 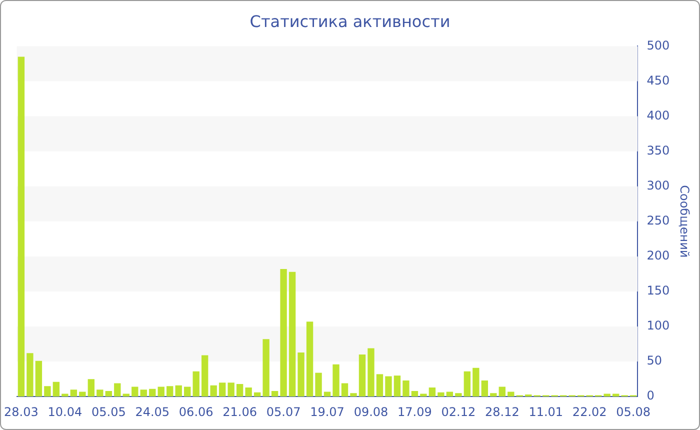 What do you see at coordinates (650, 395) in the screenshot?
I see `y-tick-label: 0` at bounding box center [650, 395].